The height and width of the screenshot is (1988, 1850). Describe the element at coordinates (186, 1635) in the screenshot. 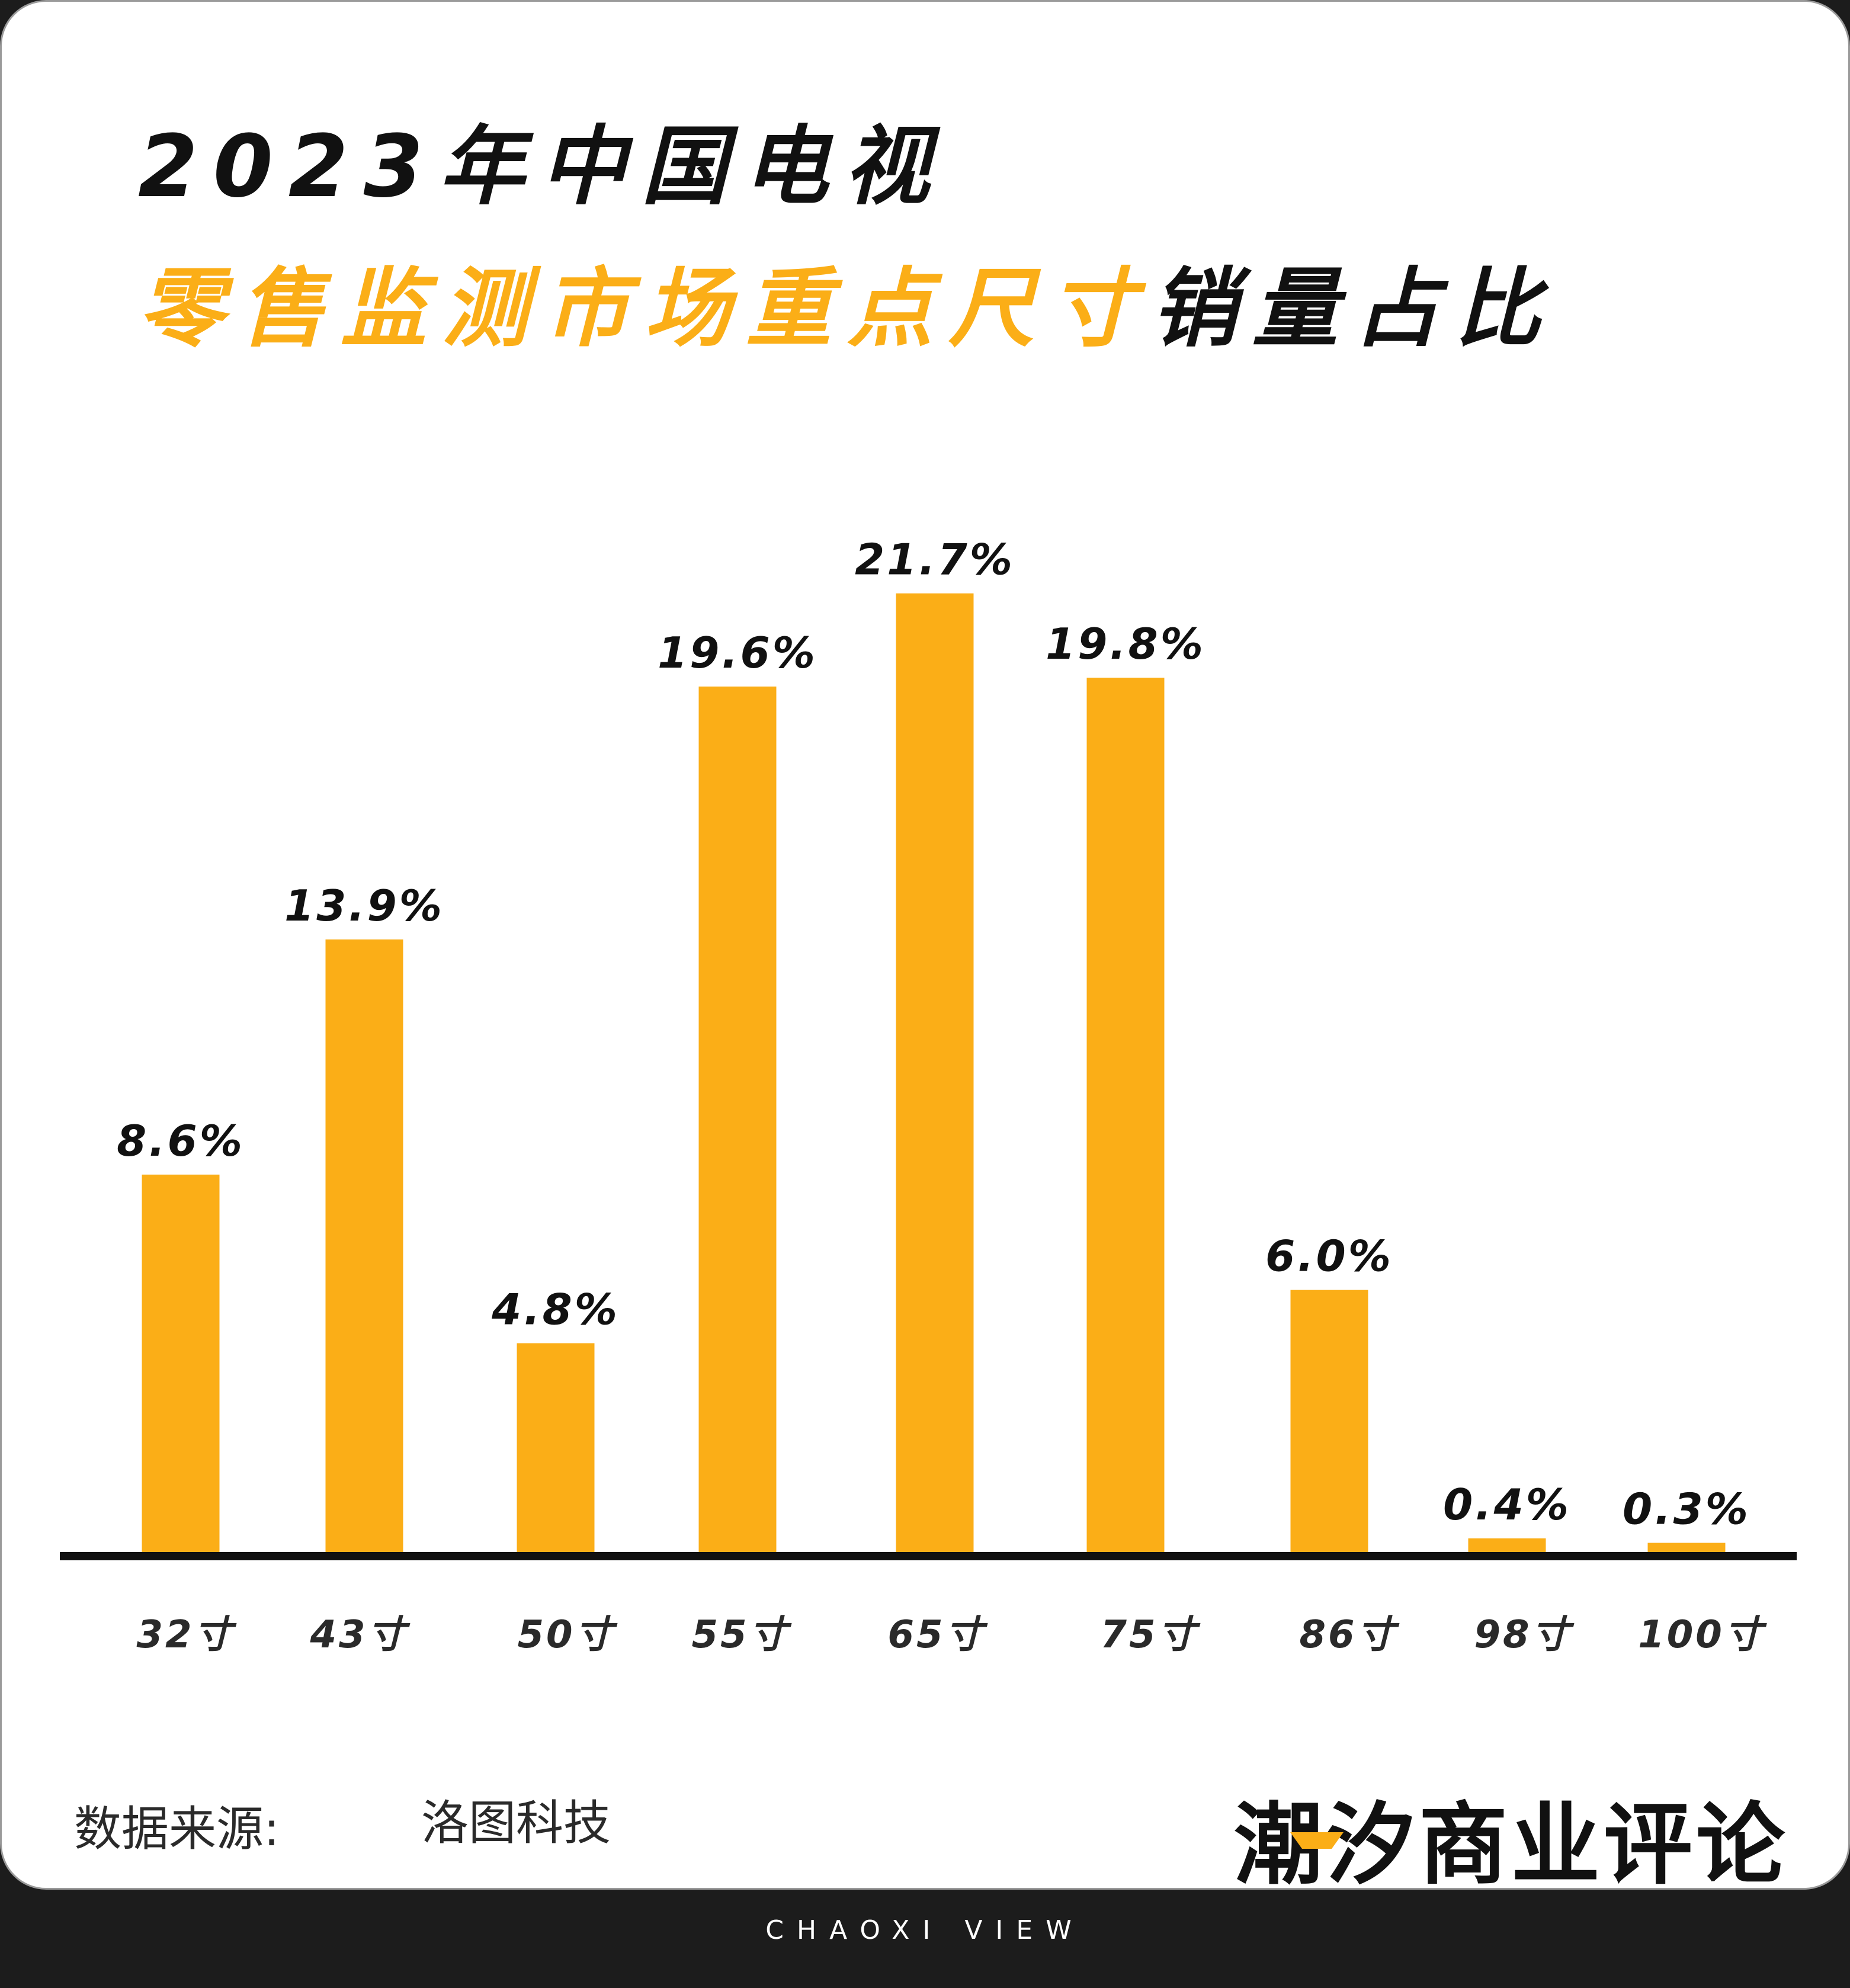

I see `category-label-32寸: 32寸` at that location.